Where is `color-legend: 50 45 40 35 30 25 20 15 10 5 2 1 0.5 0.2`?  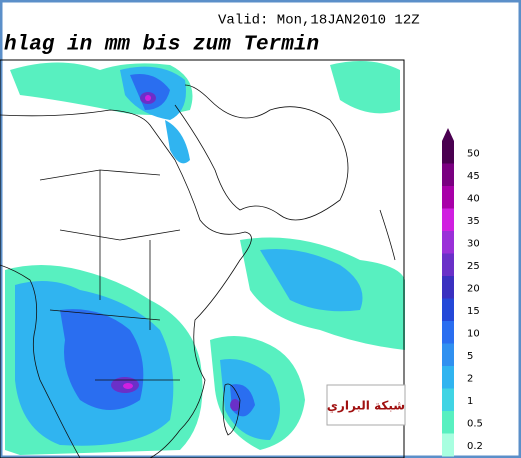
color-legend: 50 45 40 35 30 25 20 15 10 5 2 1 0.5 0.2 is located at coordinates (462, 292).